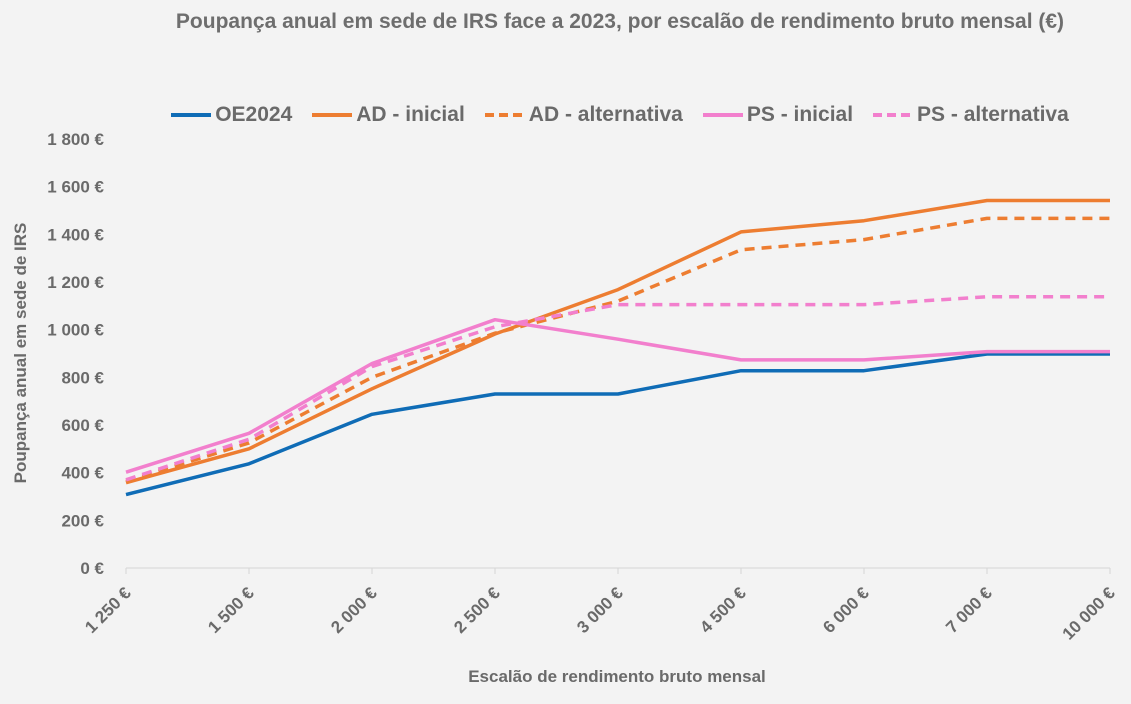 The width and height of the screenshot is (1131, 704). Describe the element at coordinates (75, 330) in the screenshot. I see `y-tick-label: 1 000 €` at that location.